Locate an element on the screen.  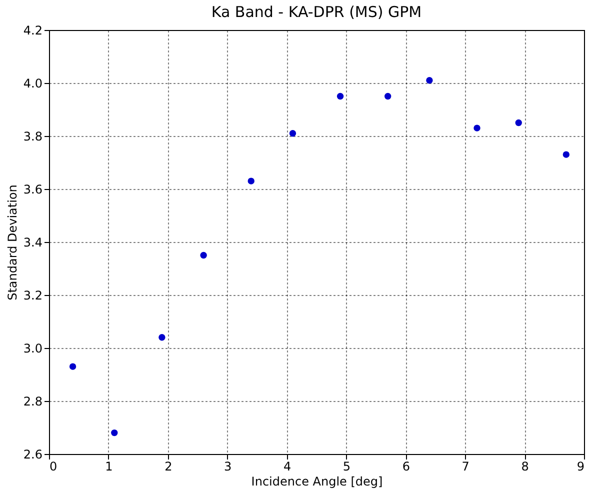
x-tick-label: 3 is located at coordinates (228, 467).